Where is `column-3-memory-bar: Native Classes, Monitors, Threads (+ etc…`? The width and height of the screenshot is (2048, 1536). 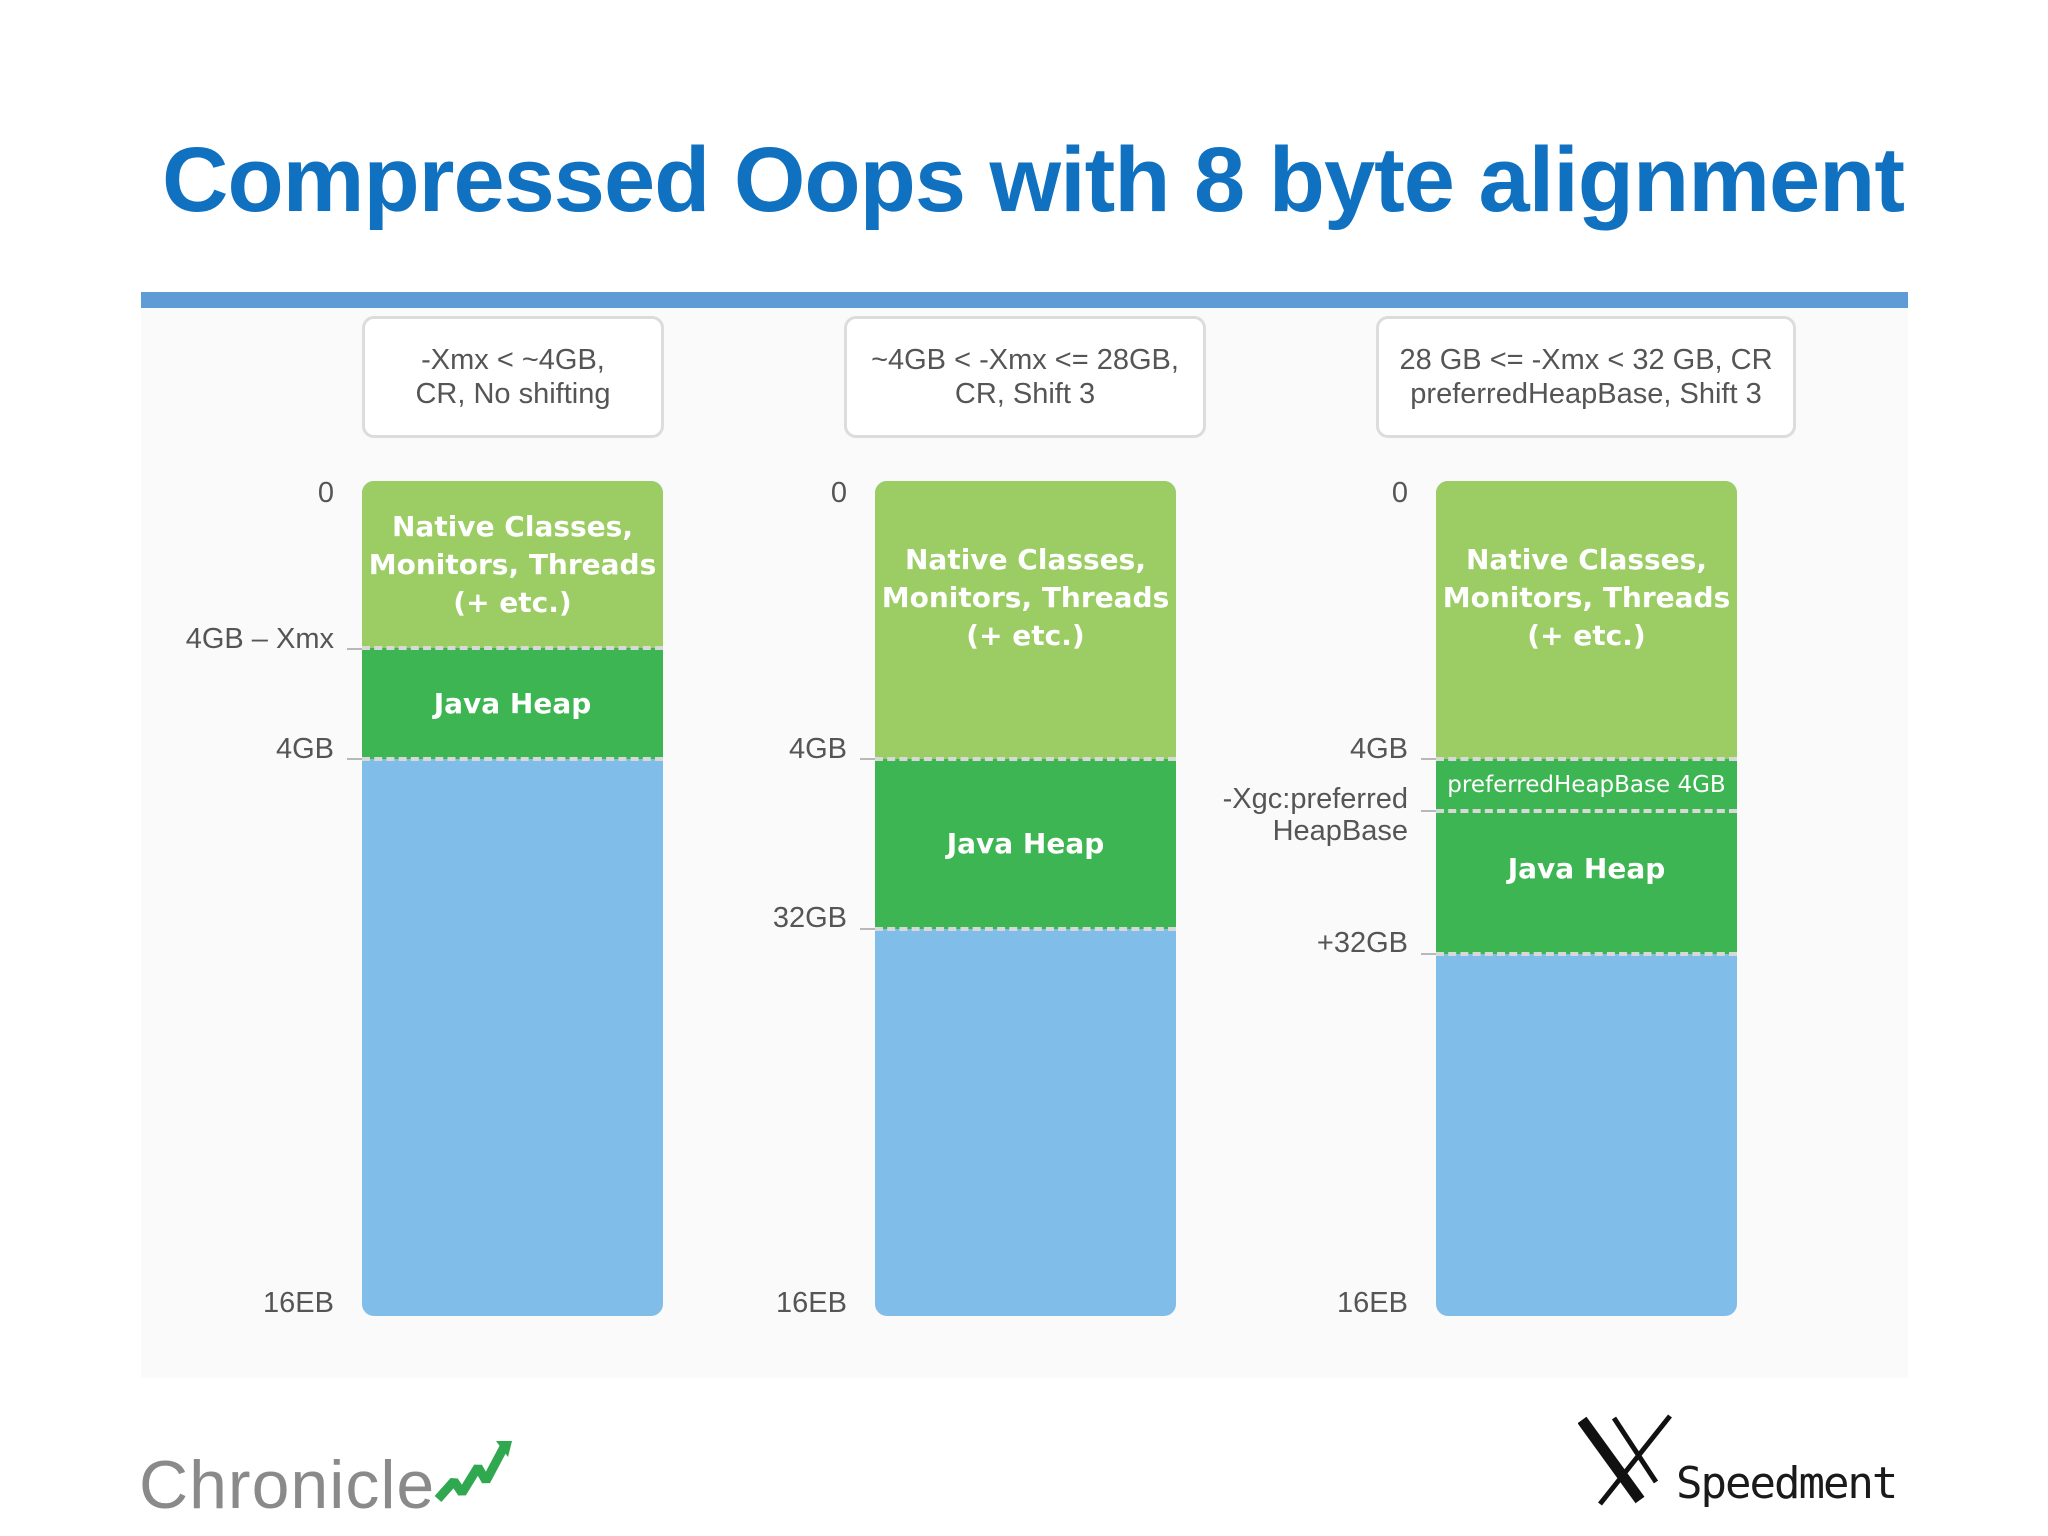
column-3-memory-bar: Native Classes, Monitors, Threads (+ etc… is located at coordinates (1586, 898).